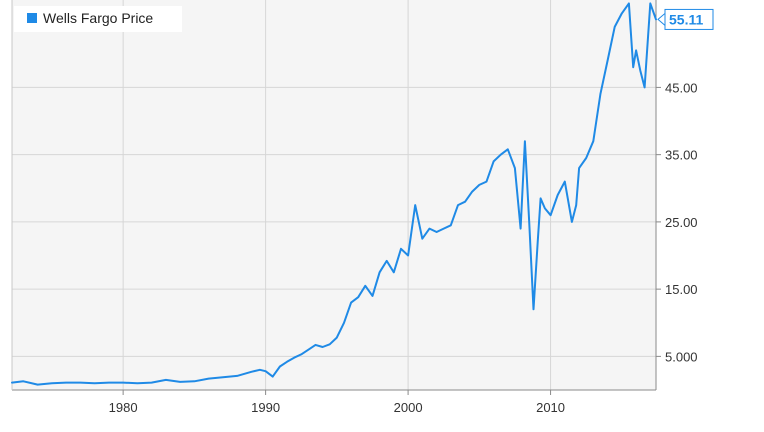 Image resolution: width=764 pixels, height=432 pixels. I want to click on x-tick-label: 2000, so click(408, 407).